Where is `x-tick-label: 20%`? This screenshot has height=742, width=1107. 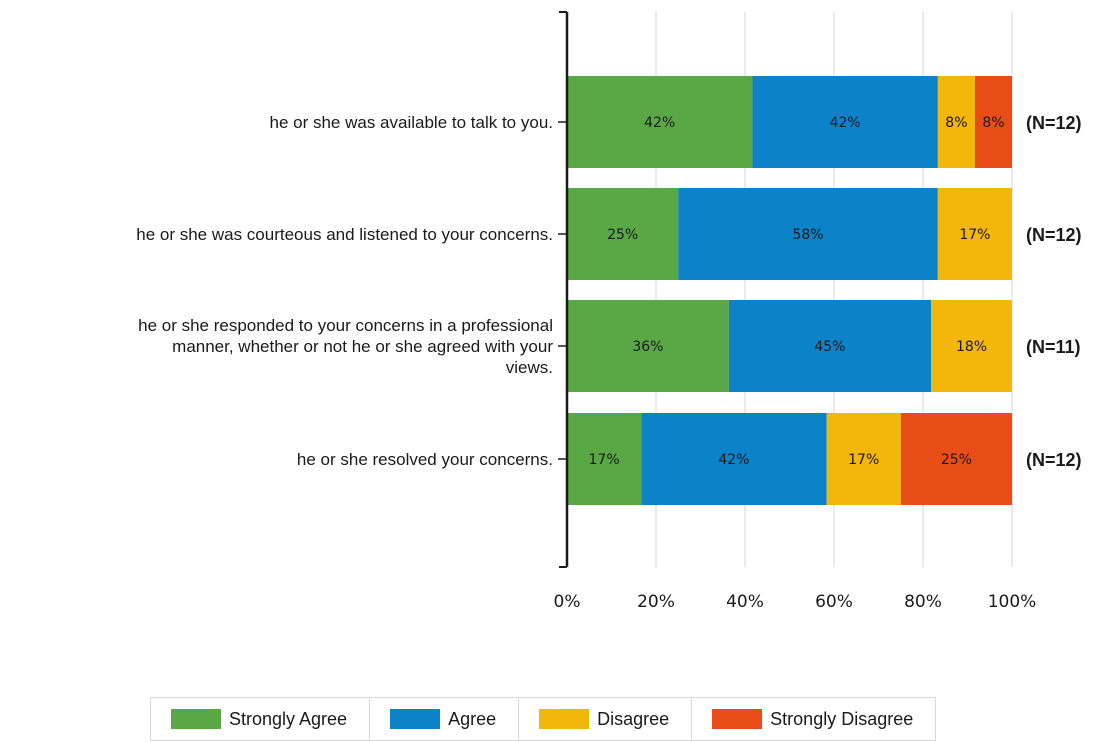
x-tick-label: 20% is located at coordinates (656, 602).